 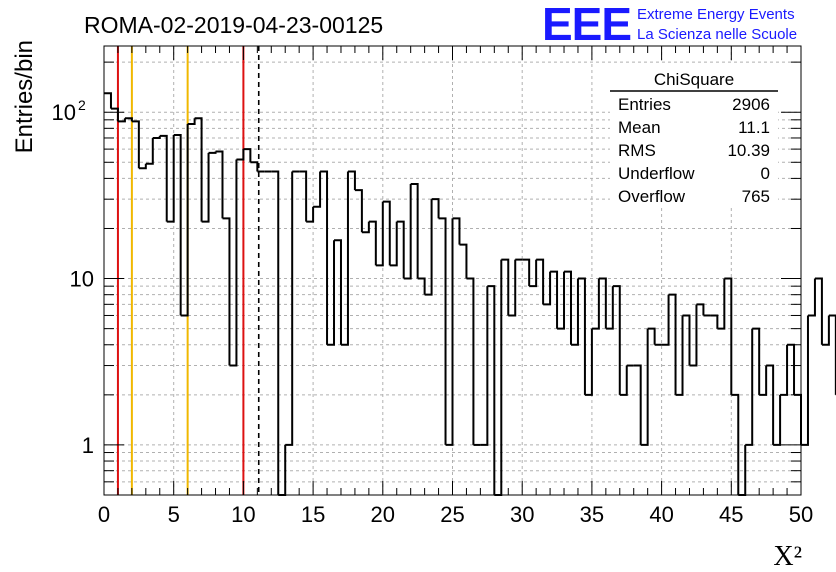 What do you see at coordinates (787, 556) in the screenshot?
I see `x-axis-label: X²` at bounding box center [787, 556].